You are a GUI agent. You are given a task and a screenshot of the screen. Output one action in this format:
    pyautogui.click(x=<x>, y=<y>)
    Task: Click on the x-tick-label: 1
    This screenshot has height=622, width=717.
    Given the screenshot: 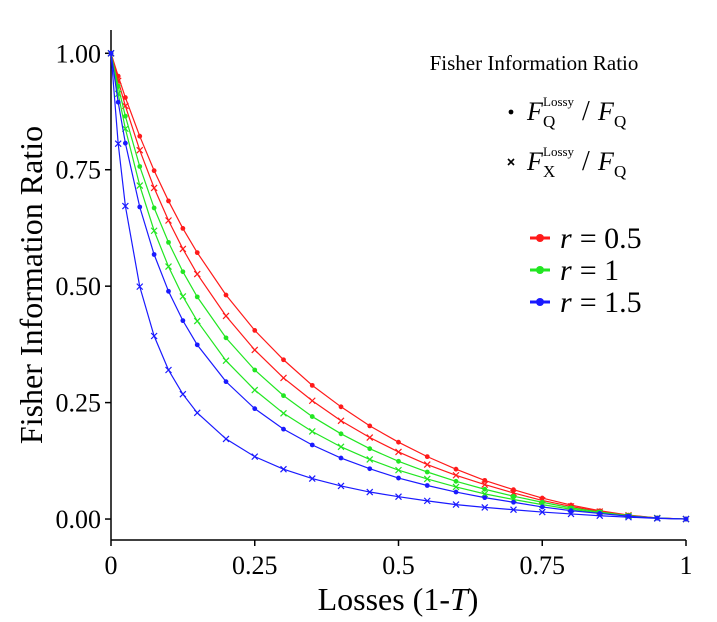 What is the action you would take?
    pyautogui.click(x=686, y=565)
    